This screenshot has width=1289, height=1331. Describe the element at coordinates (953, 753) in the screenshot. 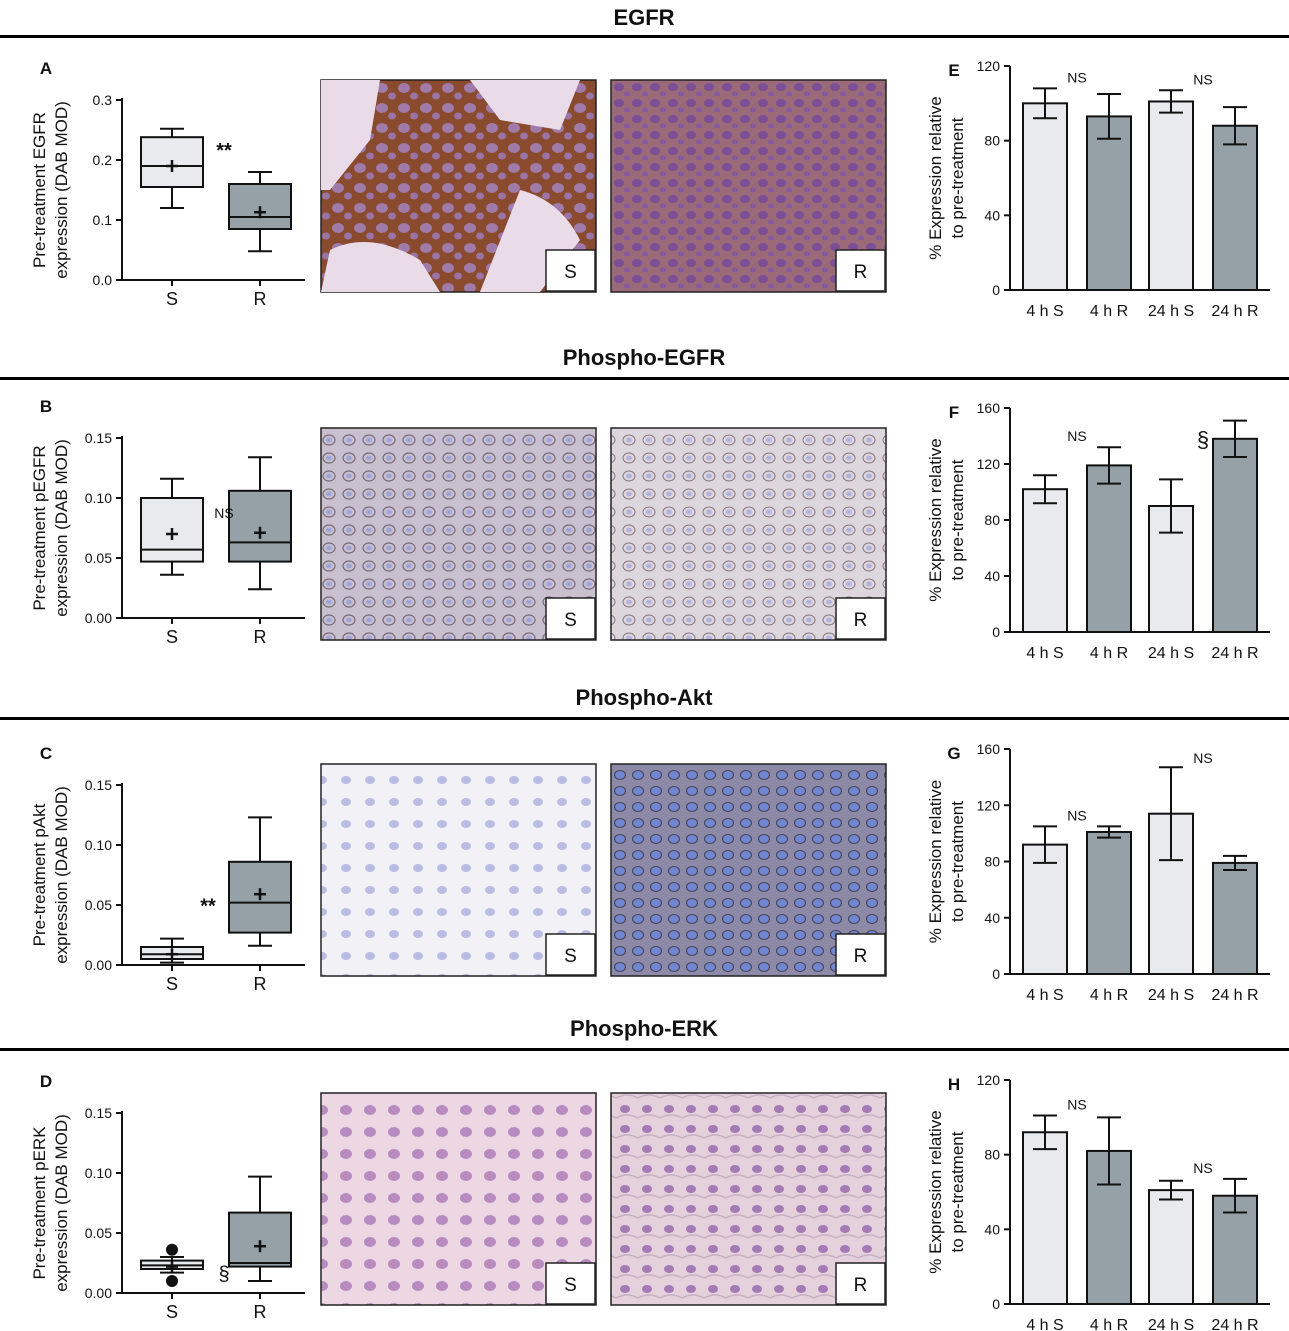

I see `panel-letter: G` at that location.